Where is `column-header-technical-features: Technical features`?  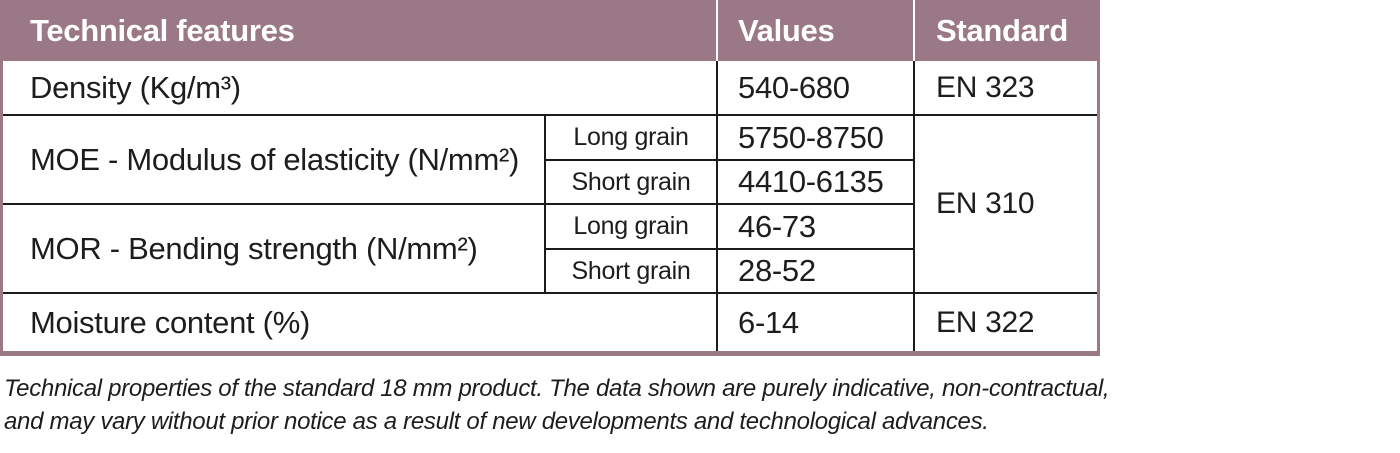 column-header-technical-features: Technical features is located at coordinates (359, 30).